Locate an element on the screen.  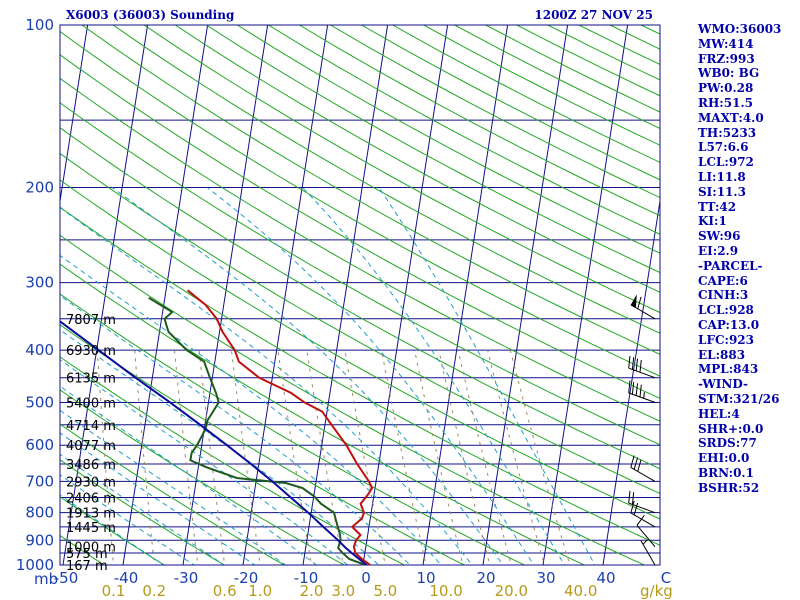
pressure-tick-label: 900 is located at coordinates (39, 540).